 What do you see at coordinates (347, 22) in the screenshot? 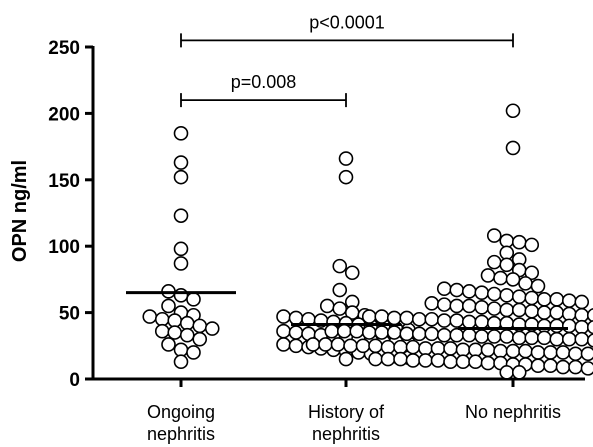
I see `p-value-label: p<0.0001` at bounding box center [347, 22].